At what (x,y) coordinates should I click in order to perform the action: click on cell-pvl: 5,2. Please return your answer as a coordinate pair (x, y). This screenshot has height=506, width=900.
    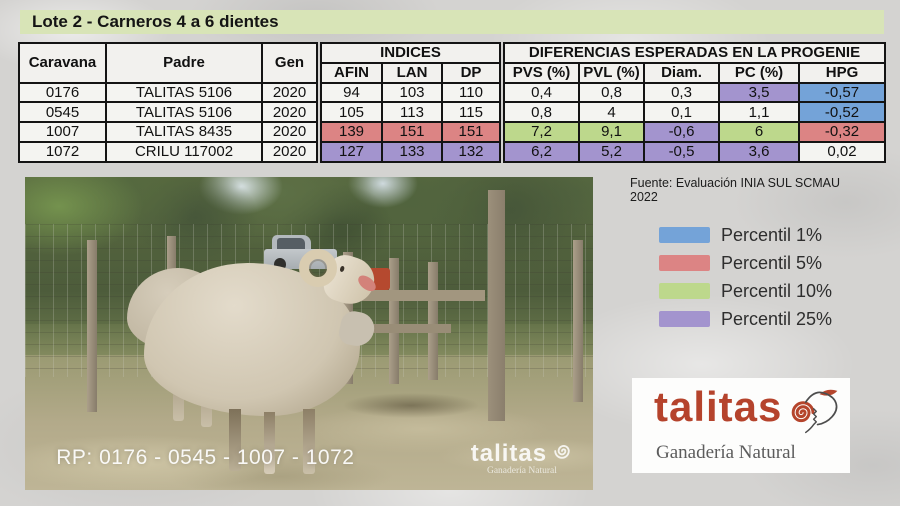
    Looking at the image, I should click on (611, 152).